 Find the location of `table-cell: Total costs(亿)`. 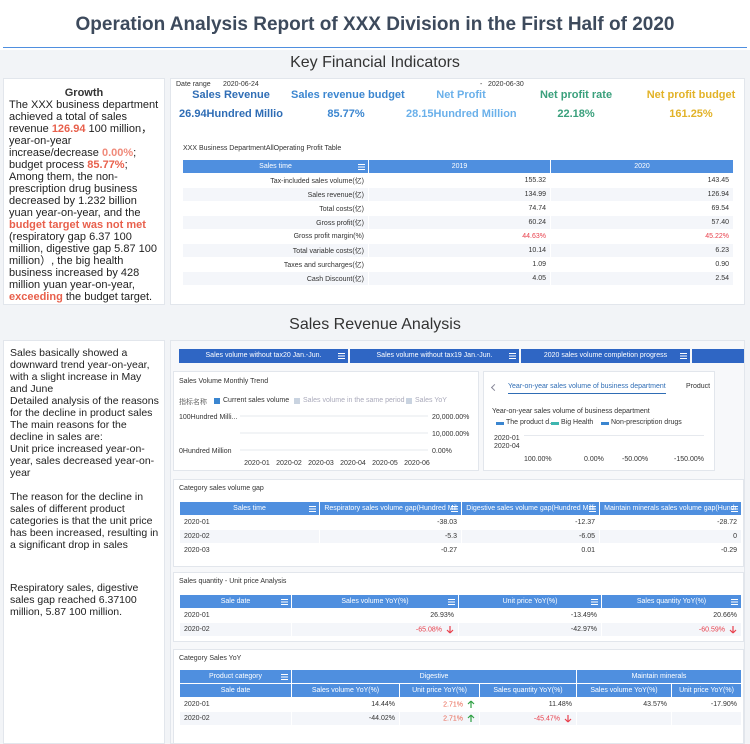

table-cell: Total costs(亿) is located at coordinates (275, 208).